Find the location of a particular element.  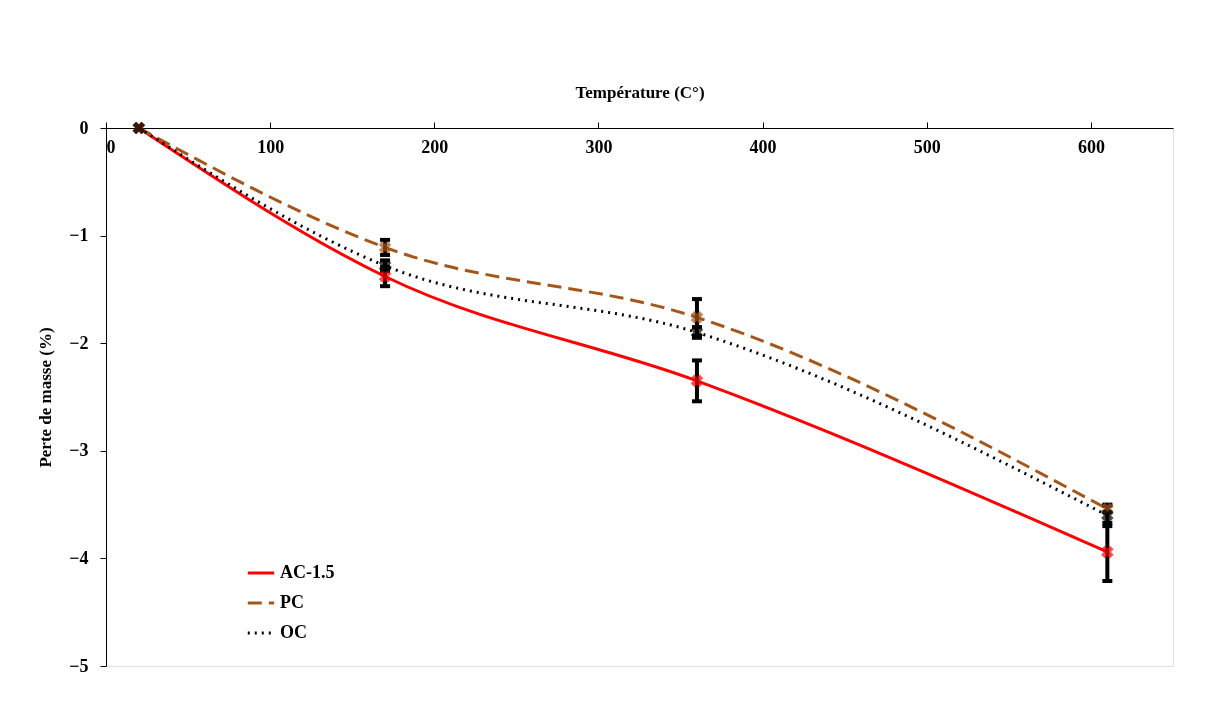

y-tick-label: −2 is located at coordinates (79, 342).